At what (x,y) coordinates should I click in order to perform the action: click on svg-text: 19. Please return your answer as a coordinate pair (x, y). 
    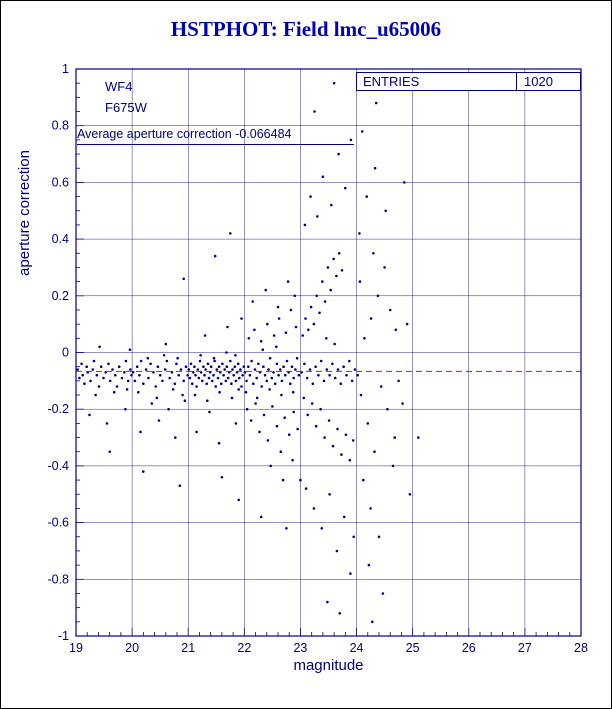
    Looking at the image, I should click on (76, 648).